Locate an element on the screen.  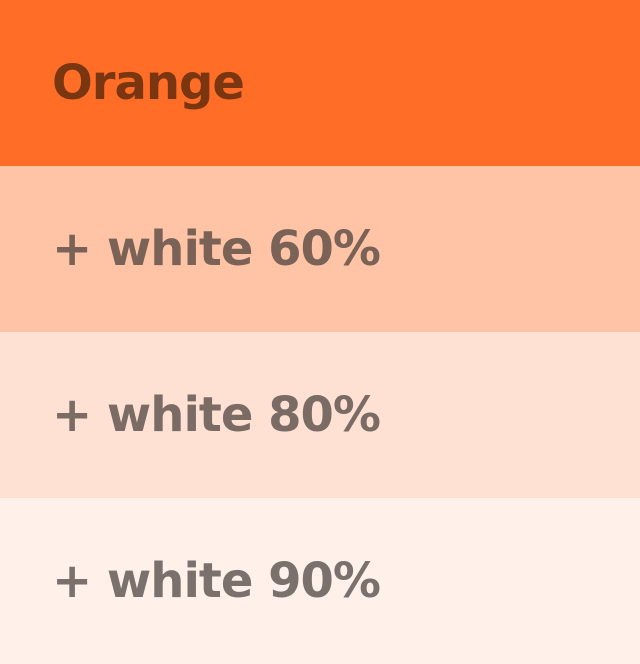
swatch-label: + white 80% is located at coordinates (216, 415).